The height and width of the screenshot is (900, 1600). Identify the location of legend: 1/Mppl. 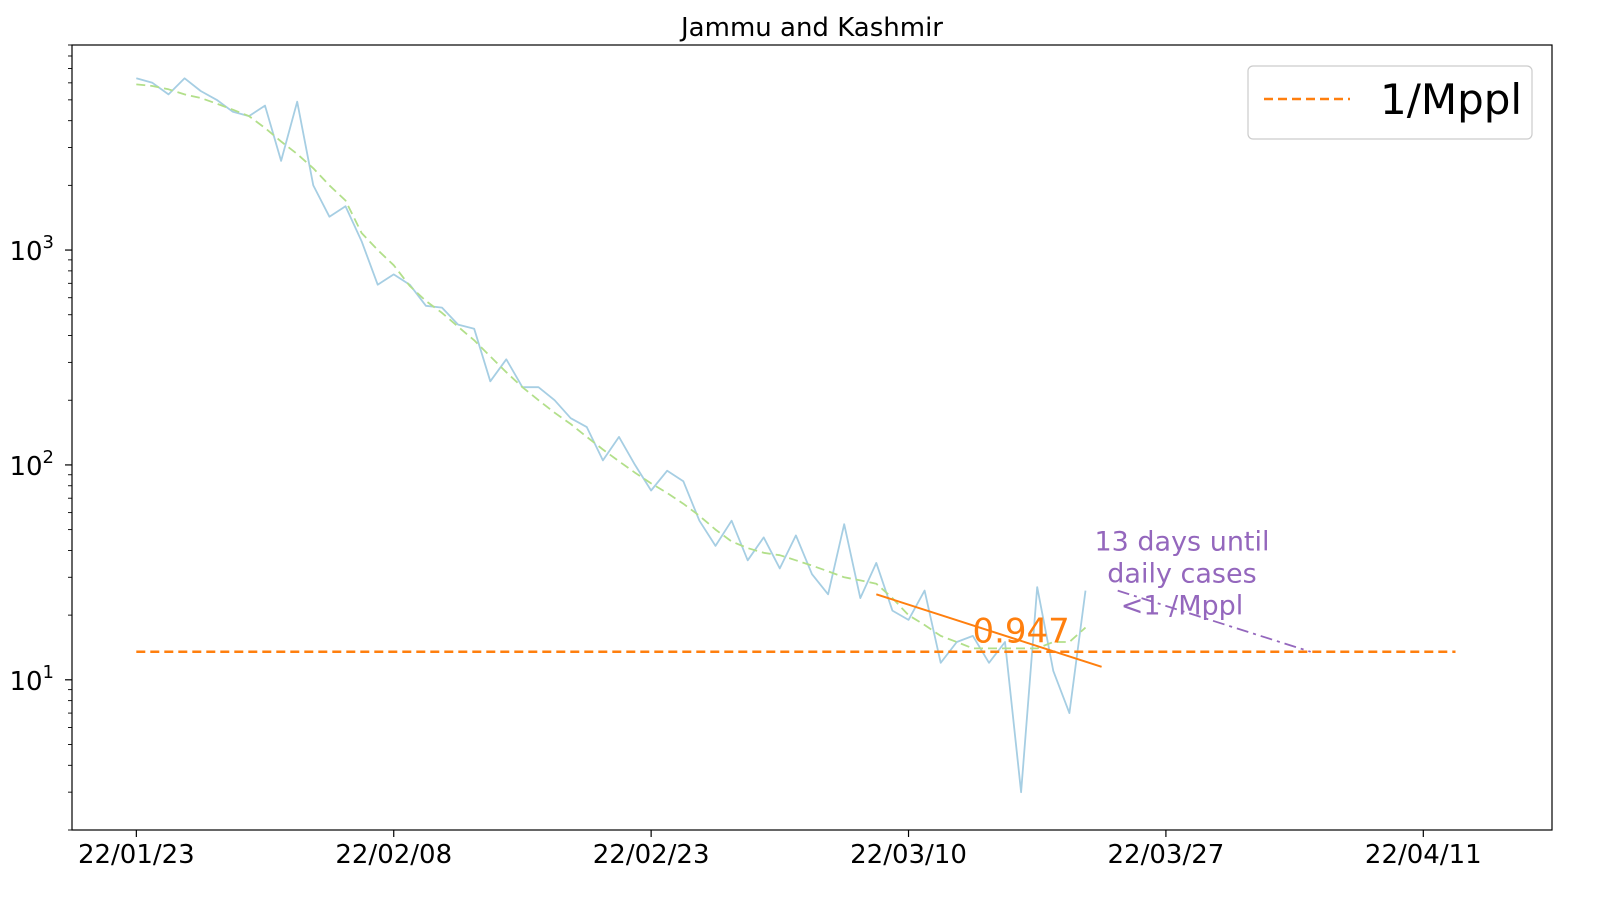
(1390, 102).